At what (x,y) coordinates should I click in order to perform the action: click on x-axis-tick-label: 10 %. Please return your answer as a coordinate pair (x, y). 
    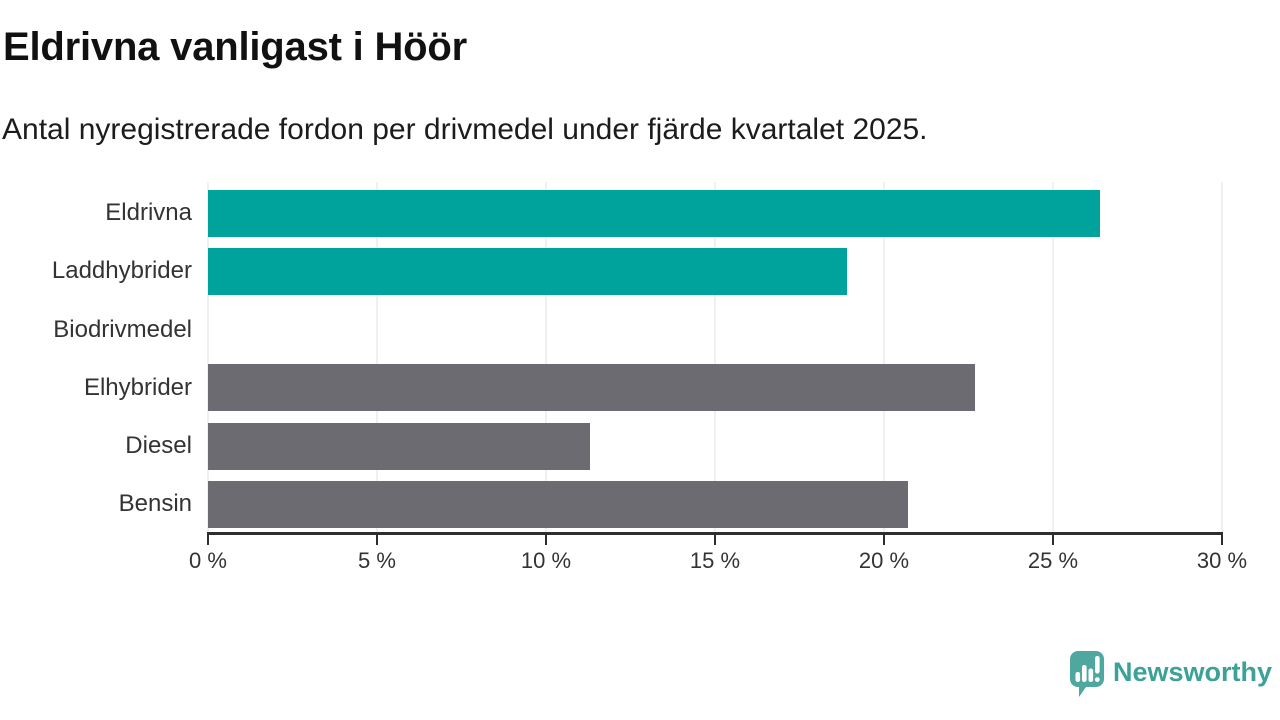
    Looking at the image, I should click on (546, 560).